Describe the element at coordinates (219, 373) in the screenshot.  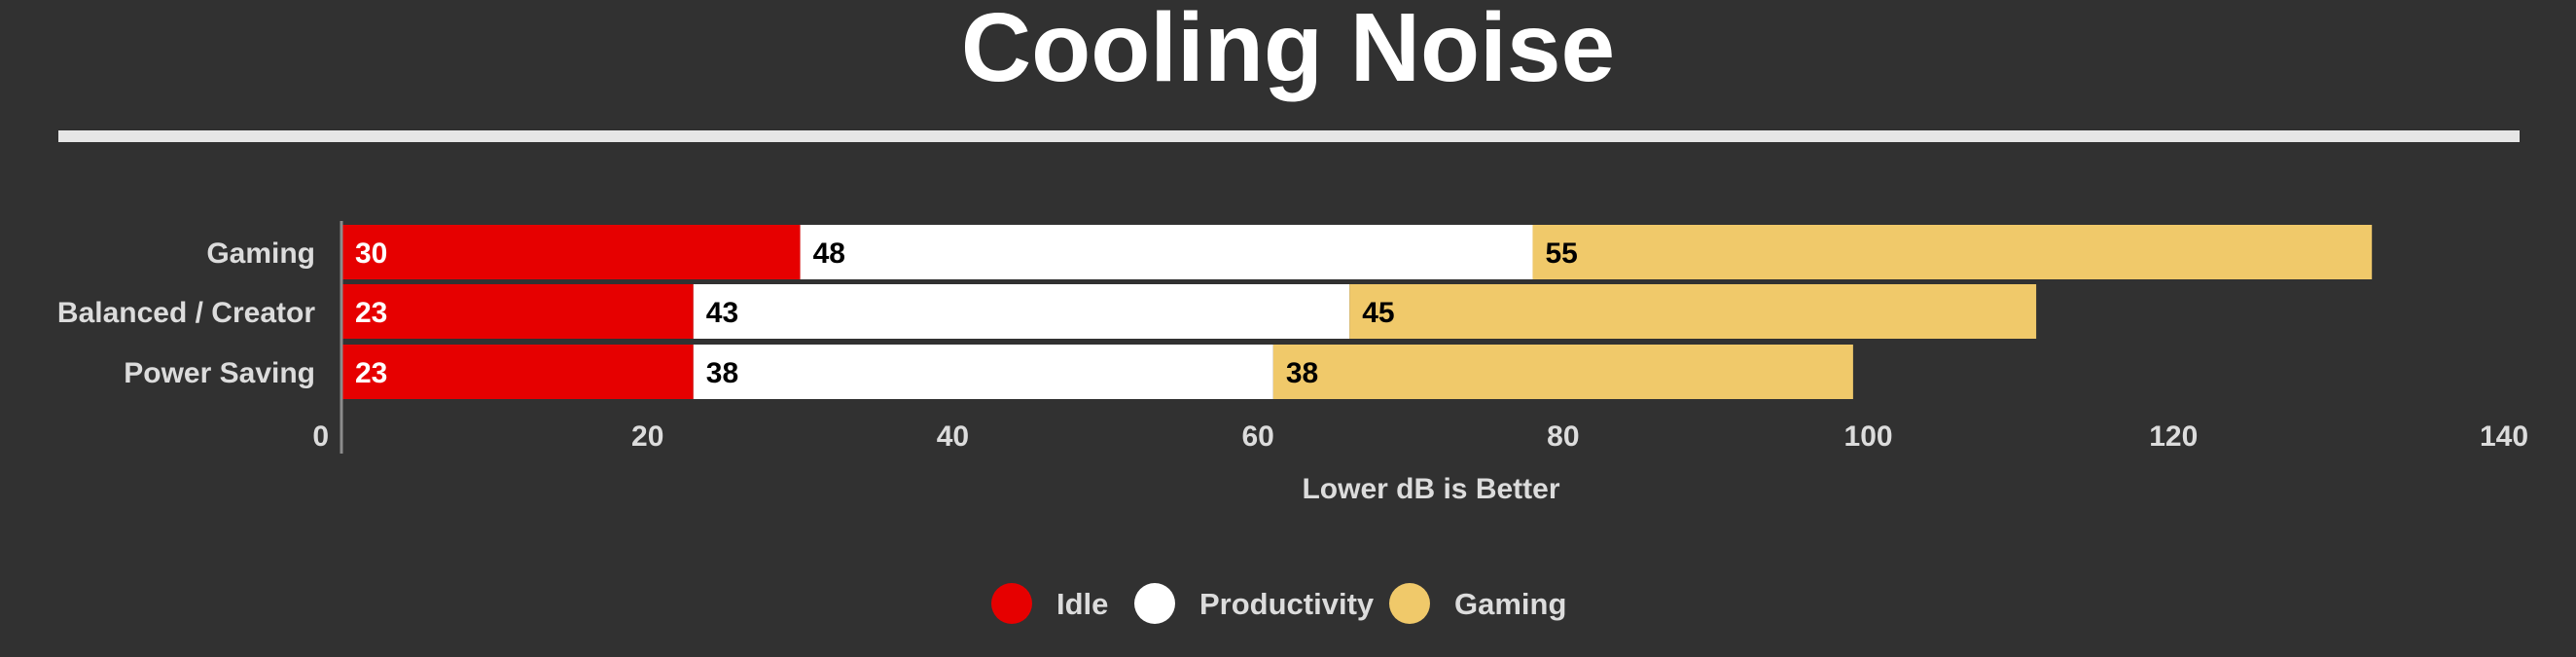
I see `category-label: Power Saving` at that location.